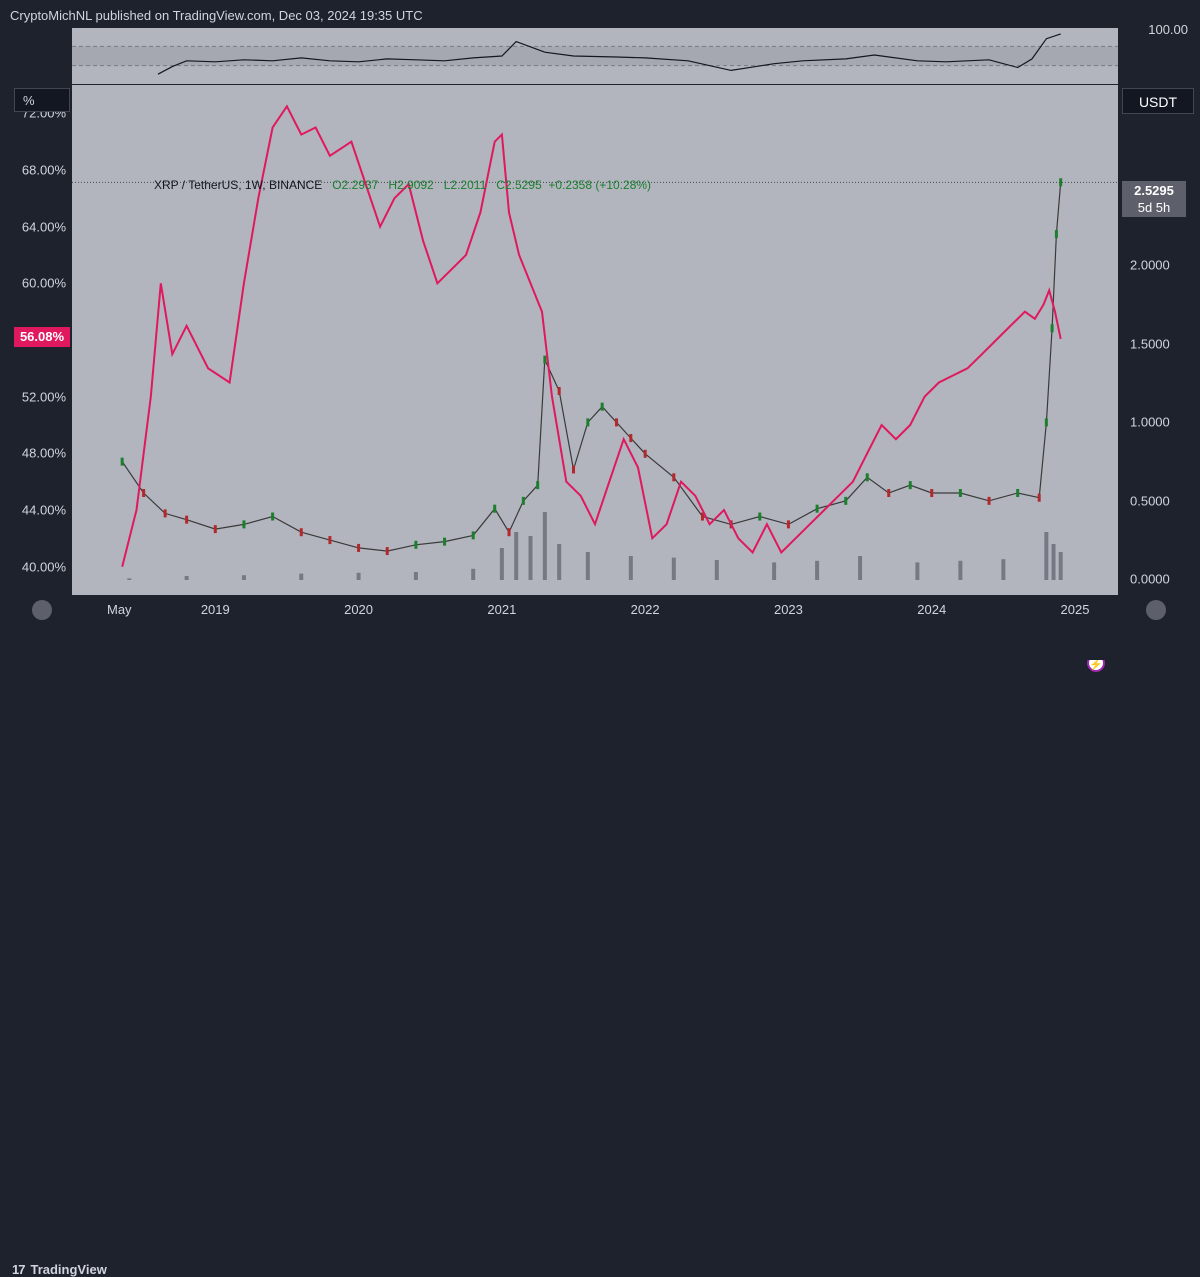  I want to click on percent-scale-button: %, so click(42, 100).